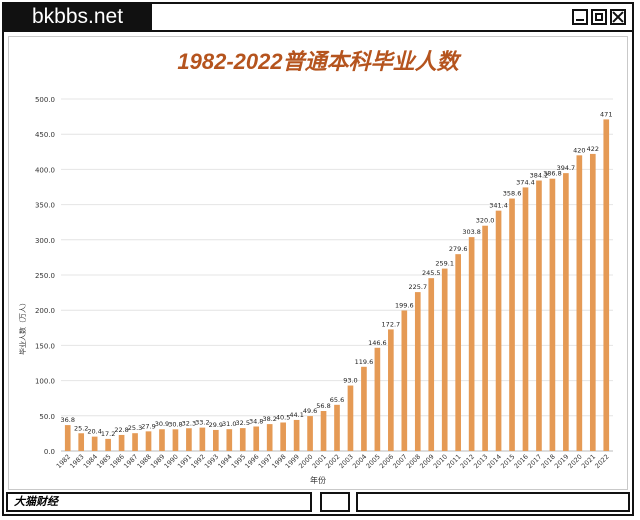  What do you see at coordinates (606, 114) in the screenshot?
I see `data-label-2022: 471` at bounding box center [606, 114].